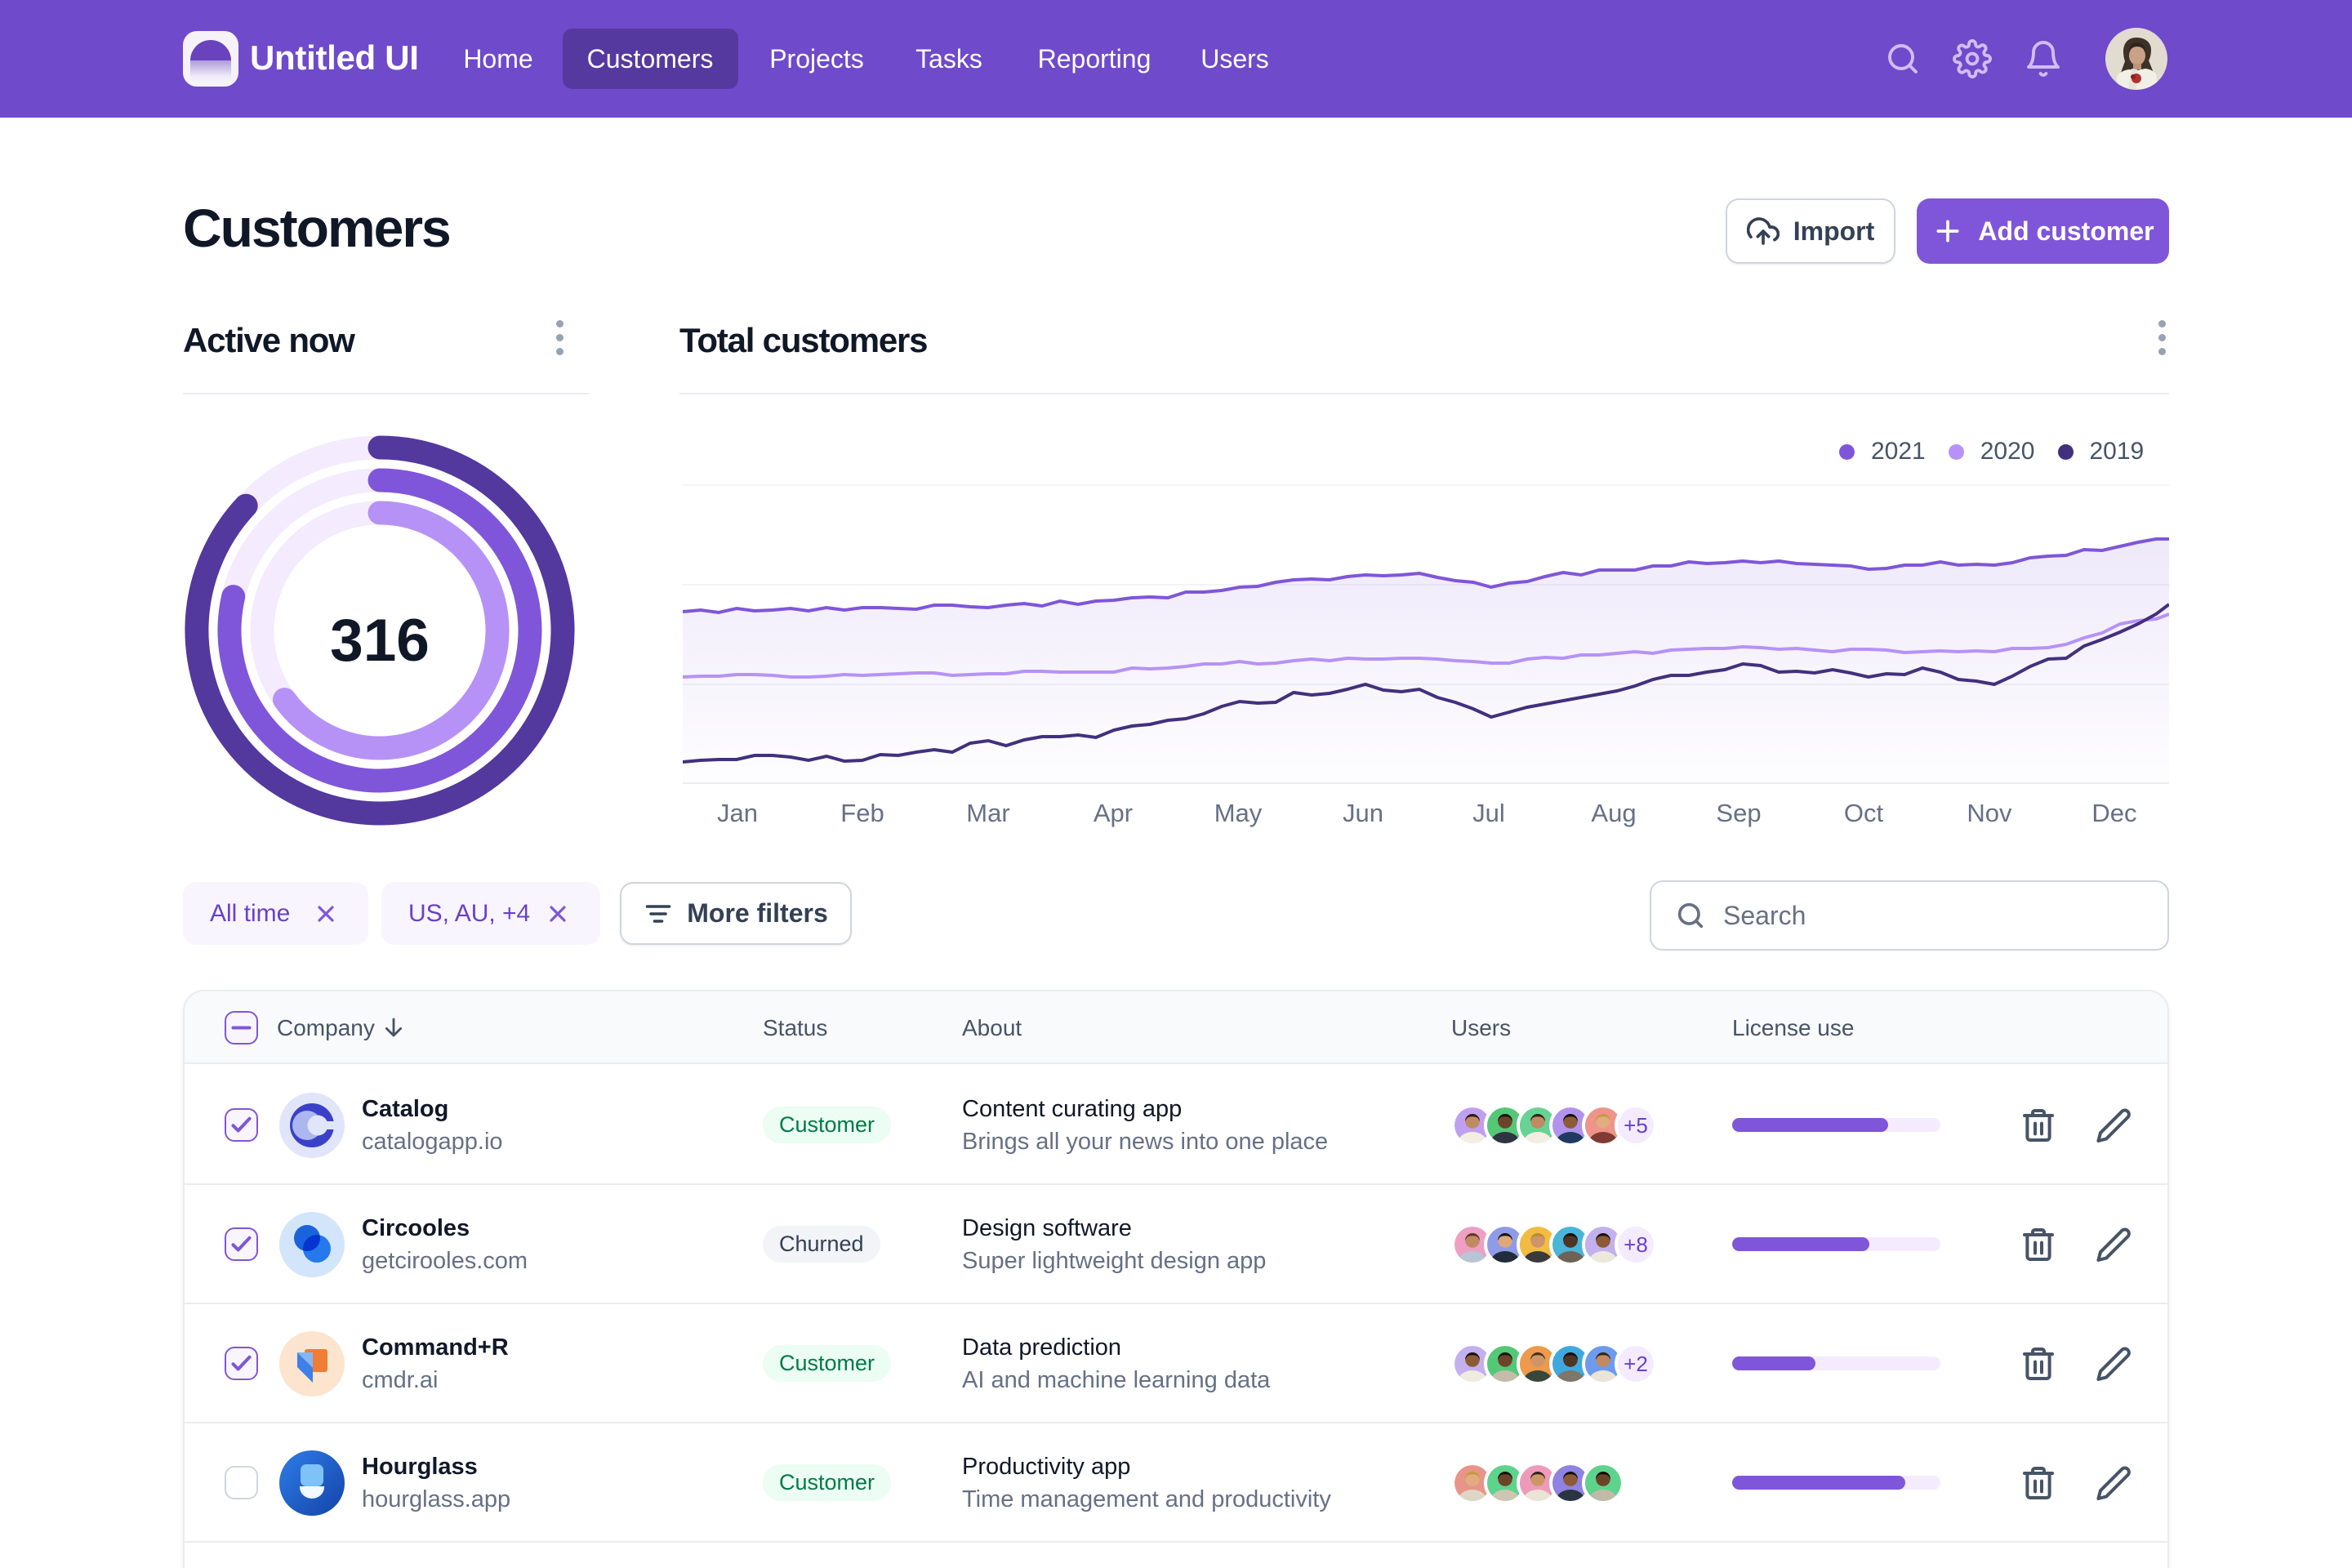 This screenshot has height=1568, width=2352. What do you see at coordinates (1113, 813) in the screenshot?
I see `svg-text: Apr` at bounding box center [1113, 813].